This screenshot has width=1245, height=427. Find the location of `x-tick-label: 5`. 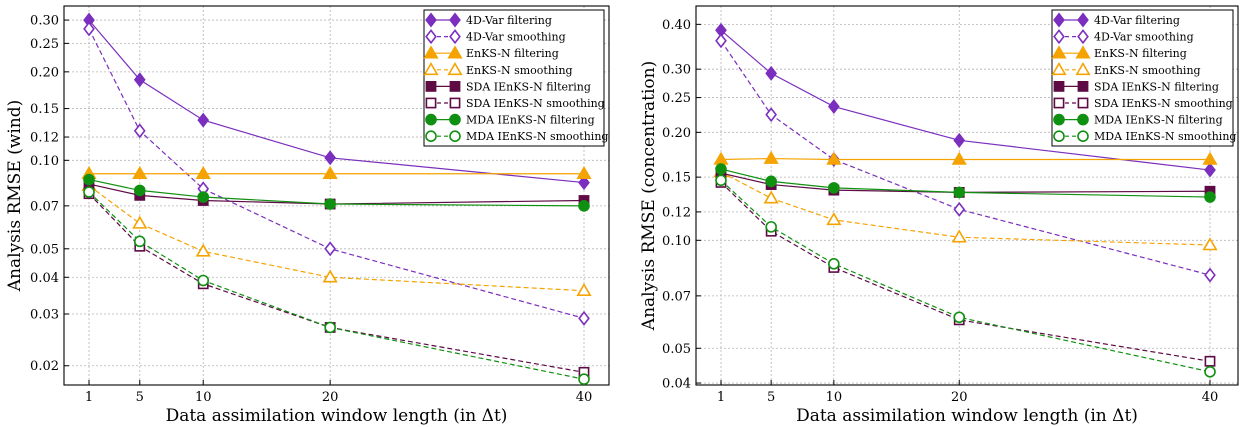

x-tick-label: 5 is located at coordinates (771, 397).